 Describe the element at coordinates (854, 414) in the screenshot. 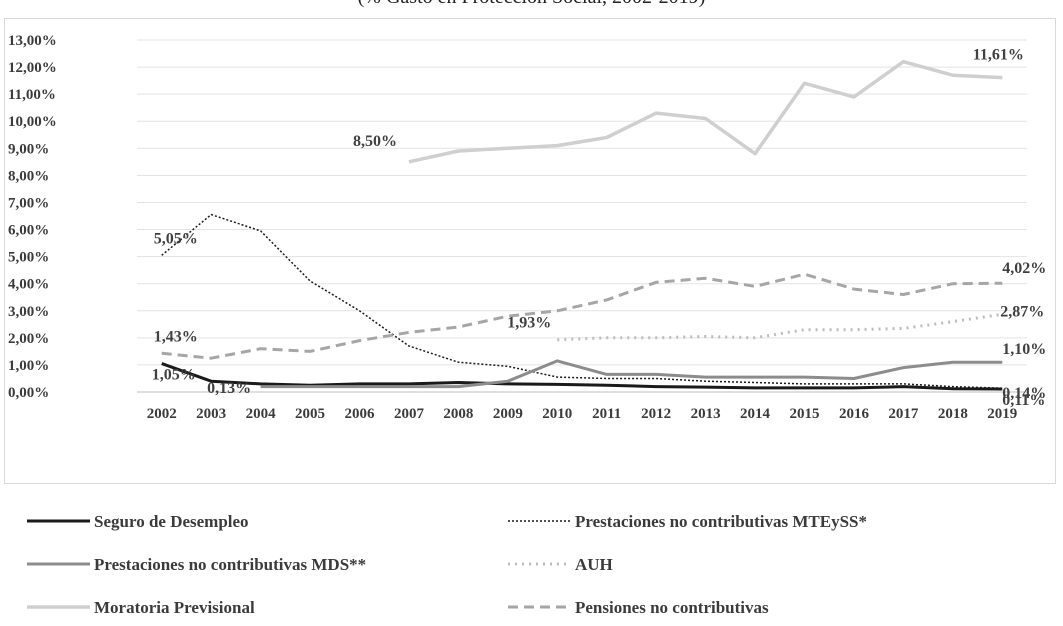

I see `x-tick-label: 2016` at that location.